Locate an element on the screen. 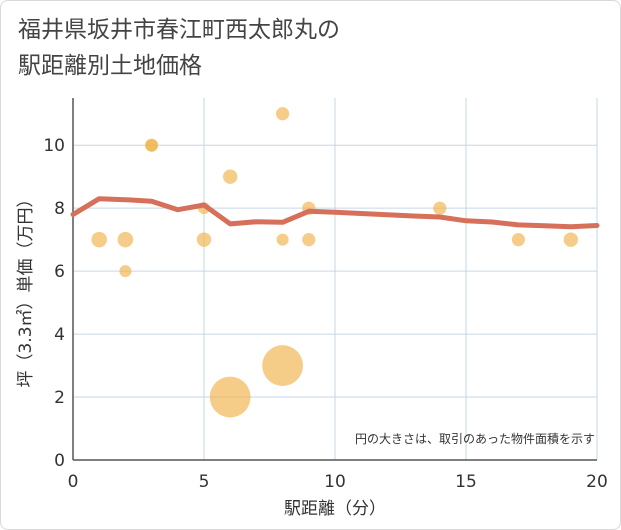 The width and height of the screenshot is (621, 530). x-tick-label-4: 20 is located at coordinates (597, 482).